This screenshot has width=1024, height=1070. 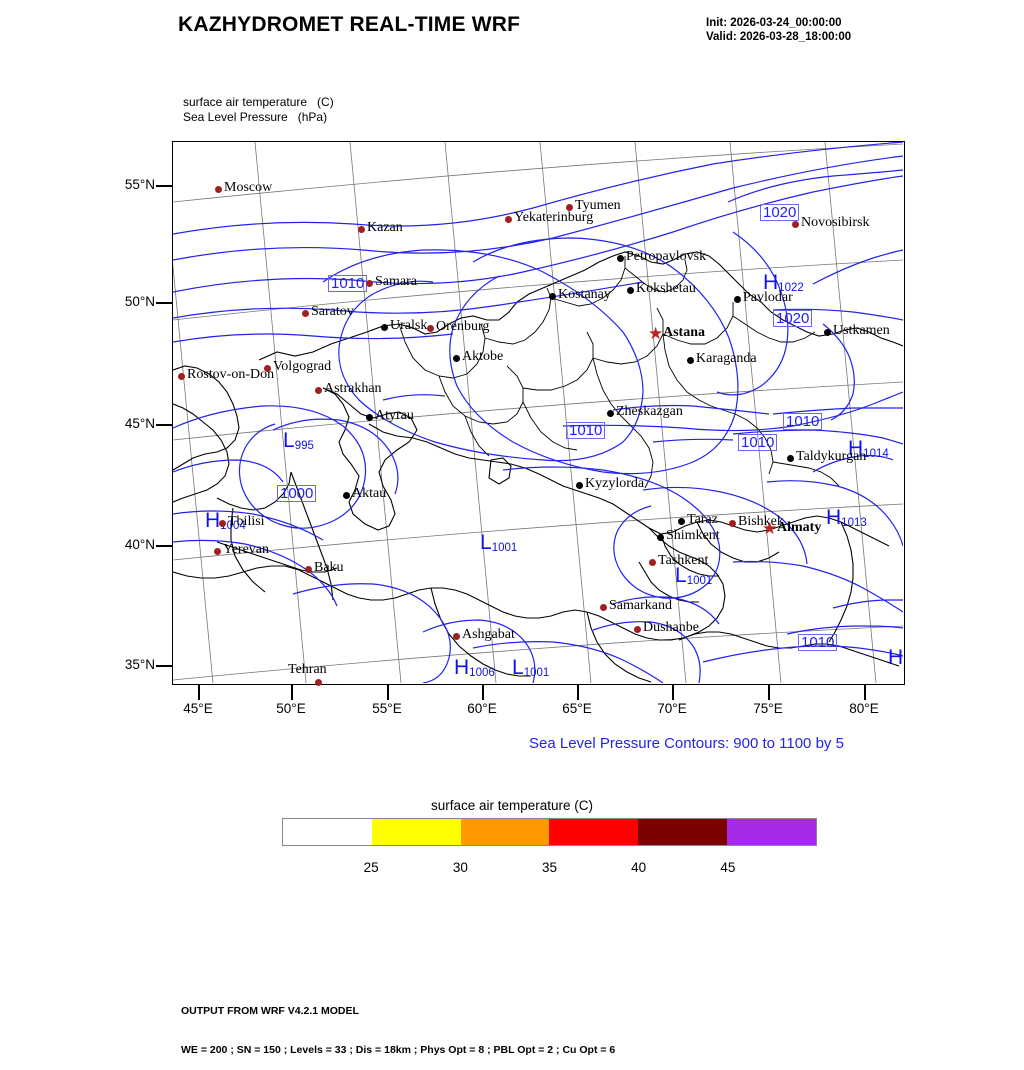 I want to click on city-label: Zheskazgan, so click(x=649, y=411).